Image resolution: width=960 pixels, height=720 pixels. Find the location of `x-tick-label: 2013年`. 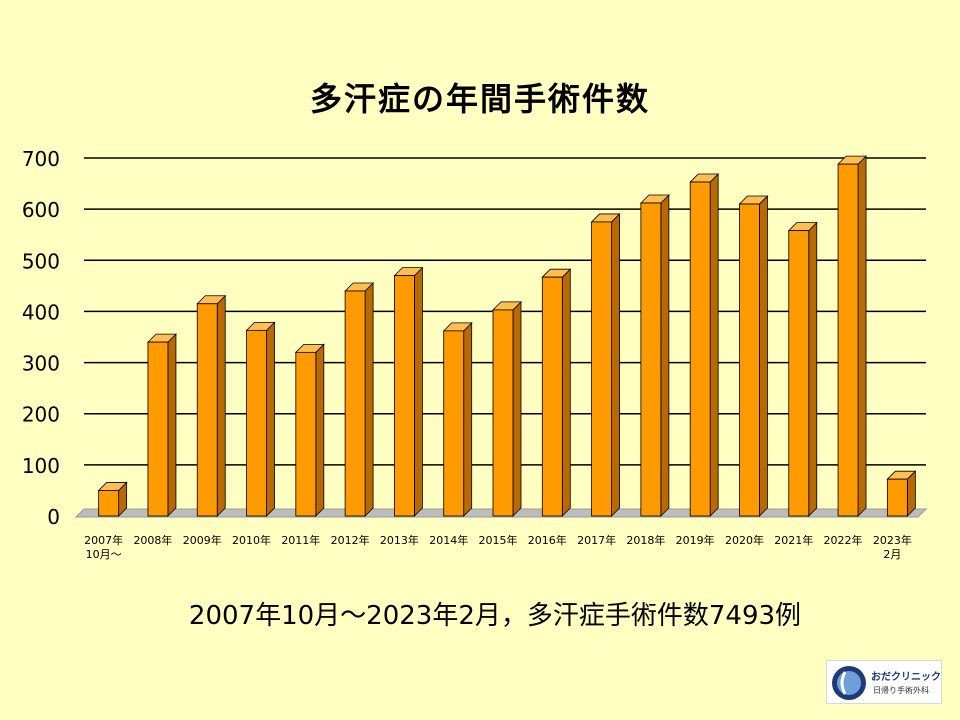

x-tick-label: 2013年 is located at coordinates (399, 540).